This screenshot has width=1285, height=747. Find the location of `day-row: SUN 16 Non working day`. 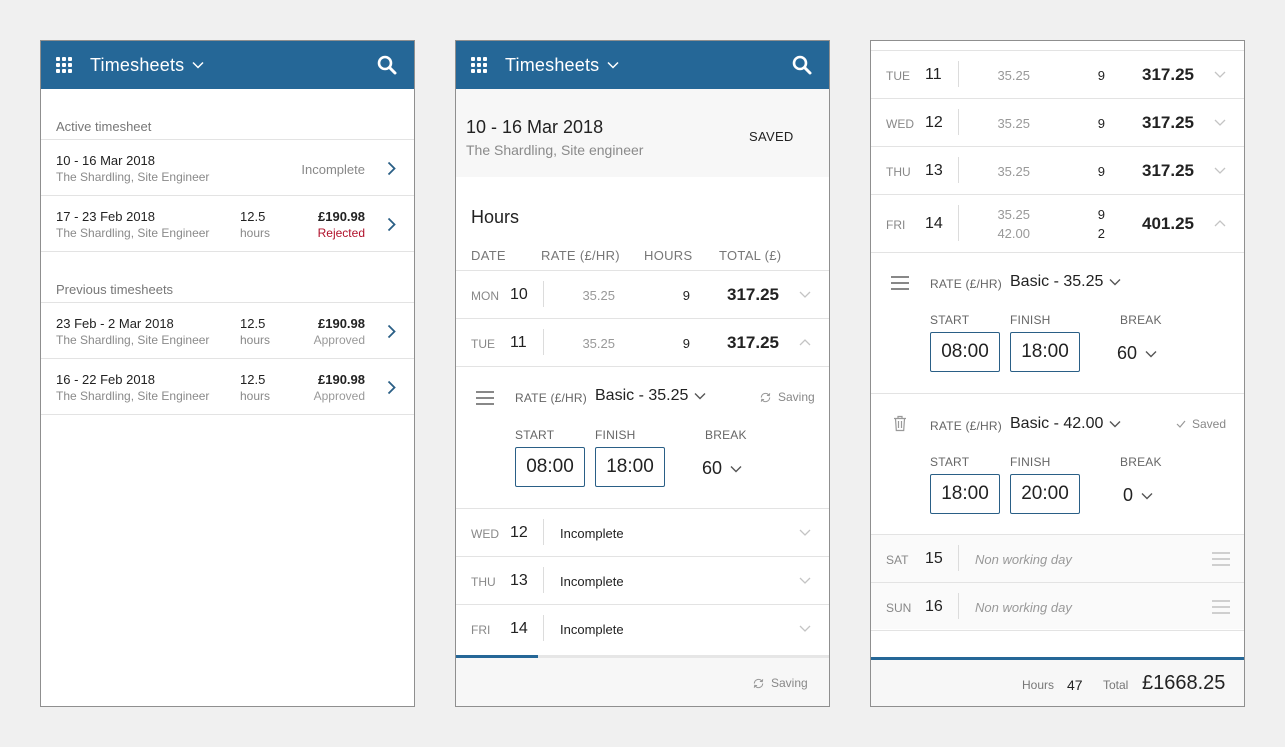

day-row: SUN 16 Non working day is located at coordinates (1057, 606).